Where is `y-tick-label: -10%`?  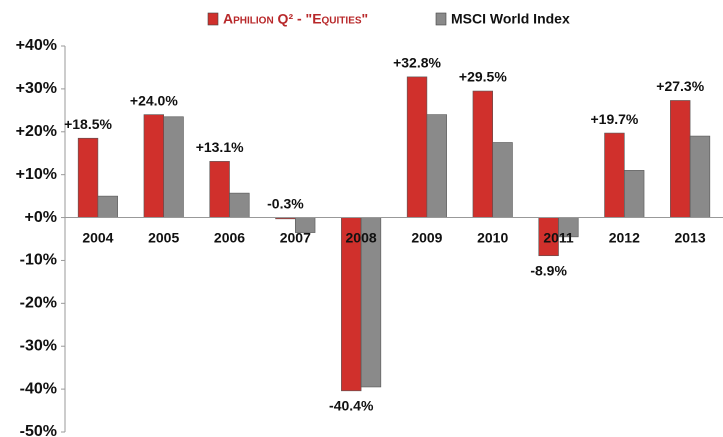 y-tick-label: -10% is located at coordinates (38, 260).